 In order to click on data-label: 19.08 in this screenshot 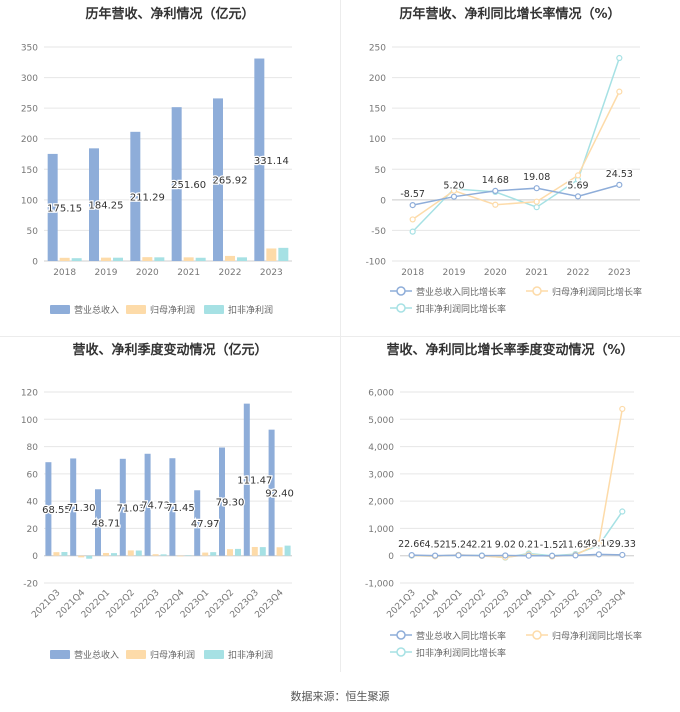, I will do `click(536, 177)`.